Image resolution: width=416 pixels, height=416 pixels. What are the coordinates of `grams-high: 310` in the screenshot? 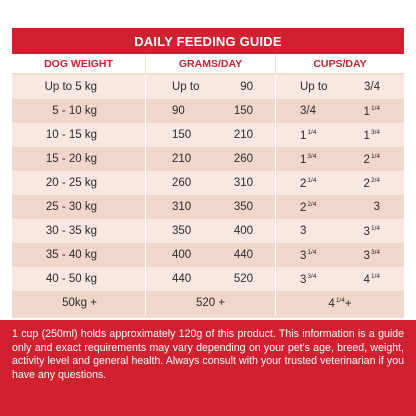 It's located at (243, 183).